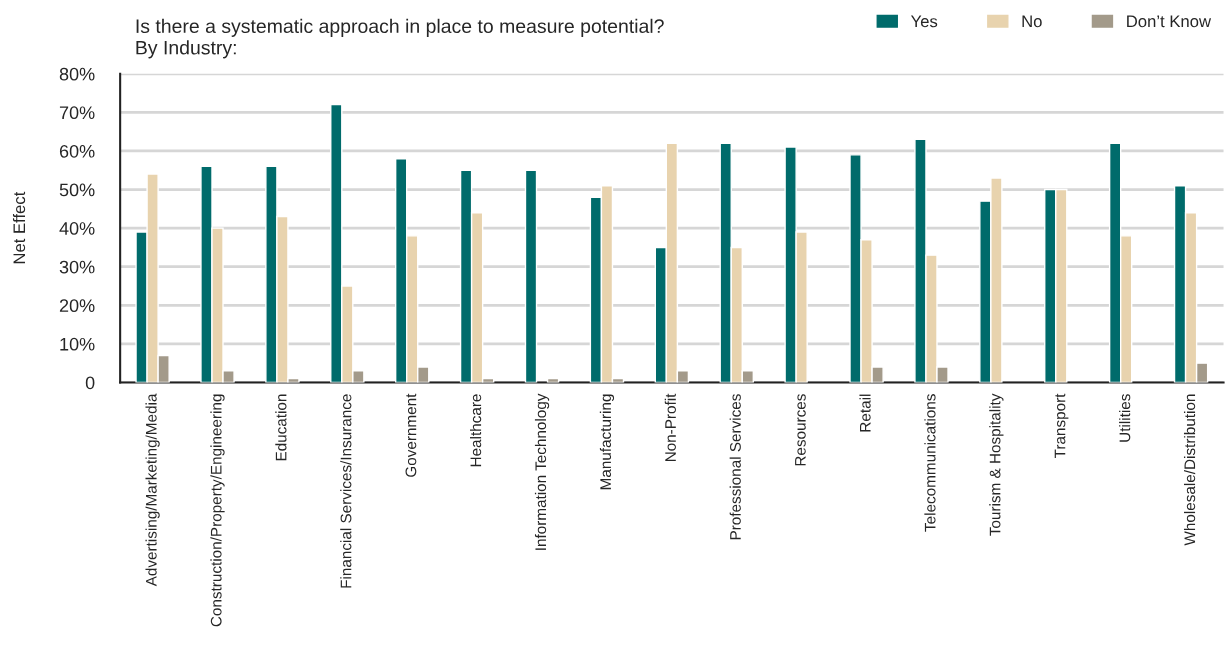 The height and width of the screenshot is (671, 1226). I want to click on y-tick-label: 10%, so click(77, 344).